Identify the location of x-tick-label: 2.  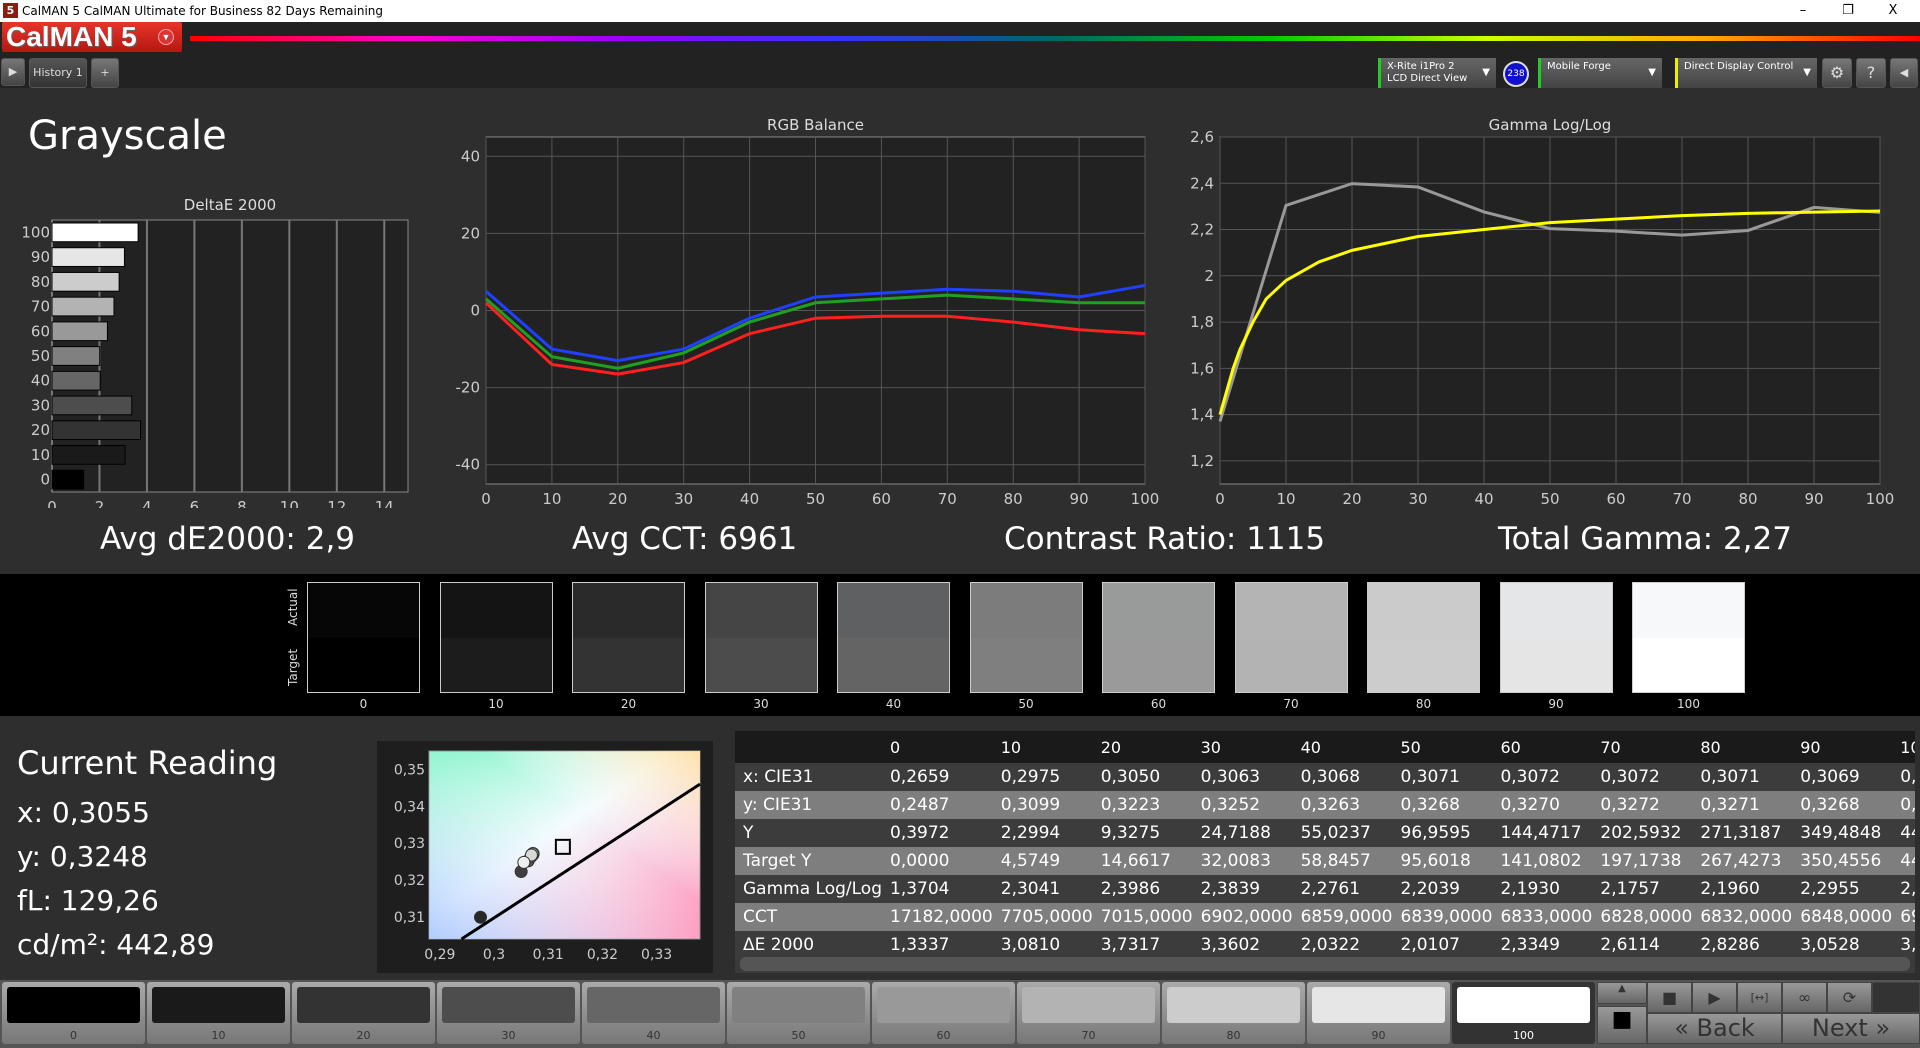
(100, 503).